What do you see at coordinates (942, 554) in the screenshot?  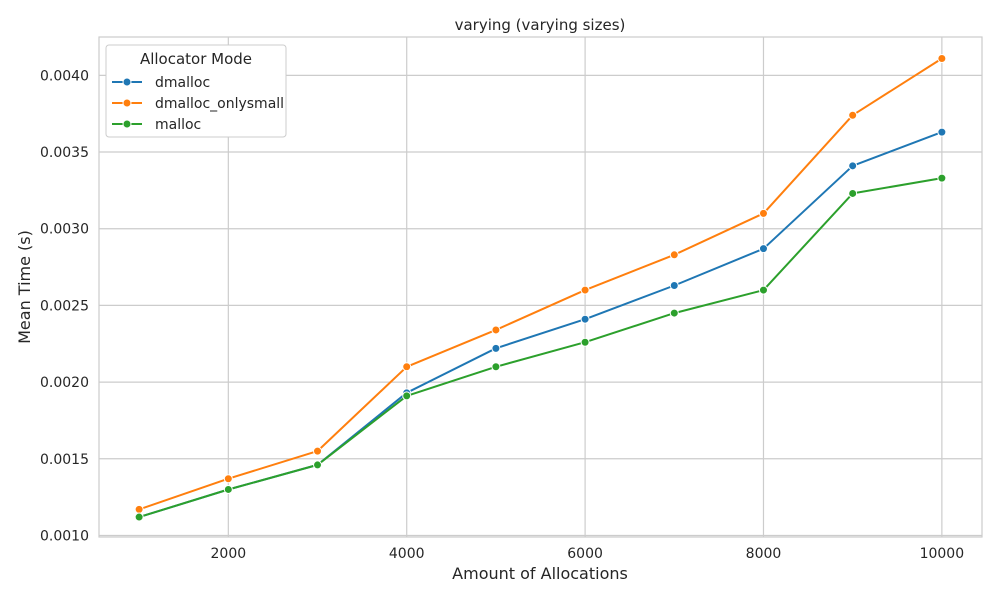 I see `x-tick-label: 10000` at bounding box center [942, 554].